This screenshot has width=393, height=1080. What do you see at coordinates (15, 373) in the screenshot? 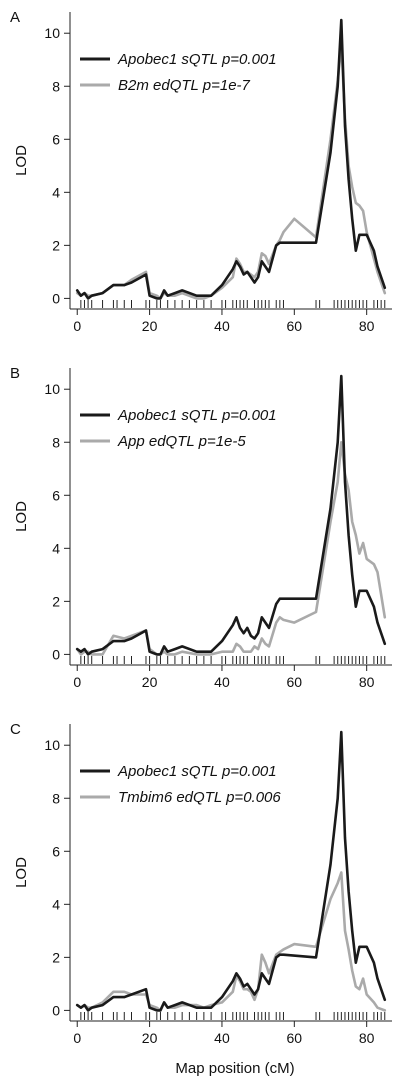
I see `panel-label: B` at bounding box center [15, 373].